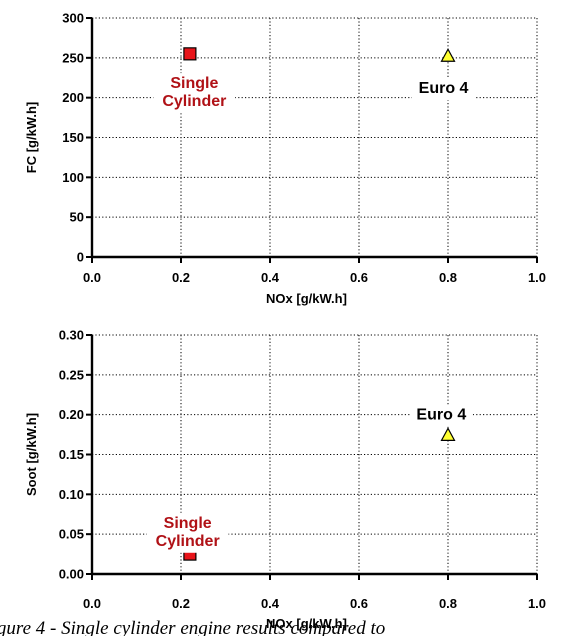 This screenshot has height=636, width=561. I want to click on y-tick-label: 150, so click(73, 137).